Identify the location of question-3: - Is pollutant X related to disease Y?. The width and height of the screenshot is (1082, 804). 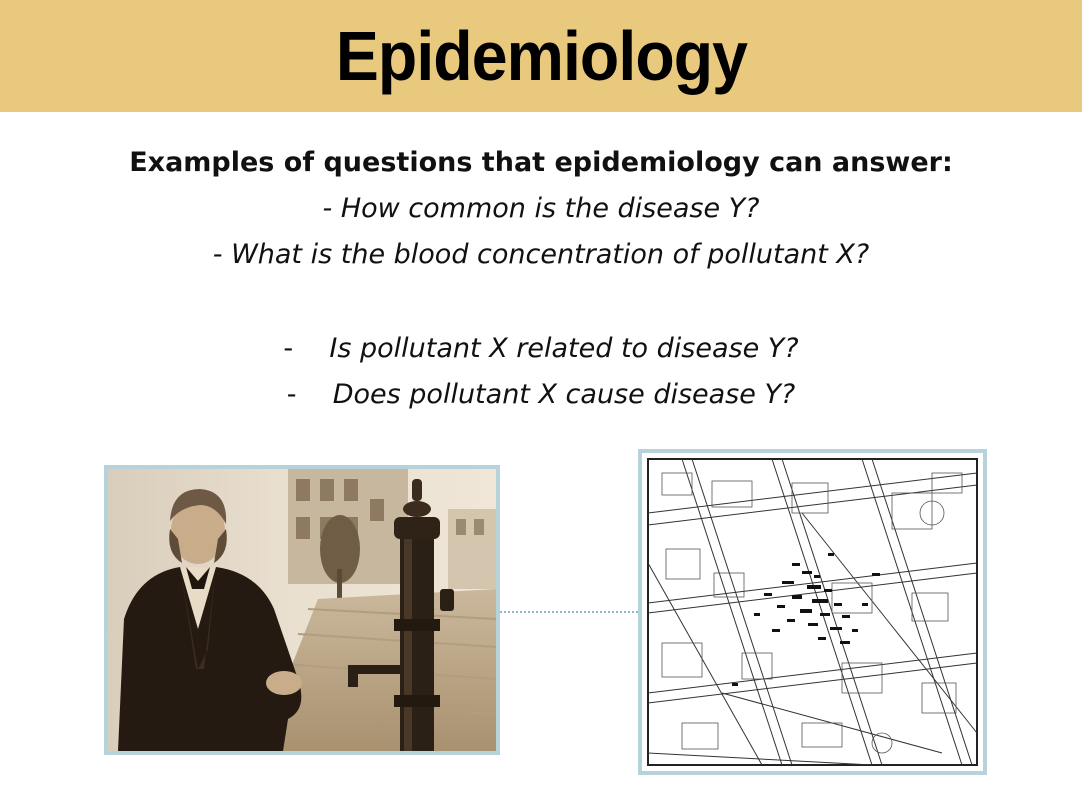
(541, 349).